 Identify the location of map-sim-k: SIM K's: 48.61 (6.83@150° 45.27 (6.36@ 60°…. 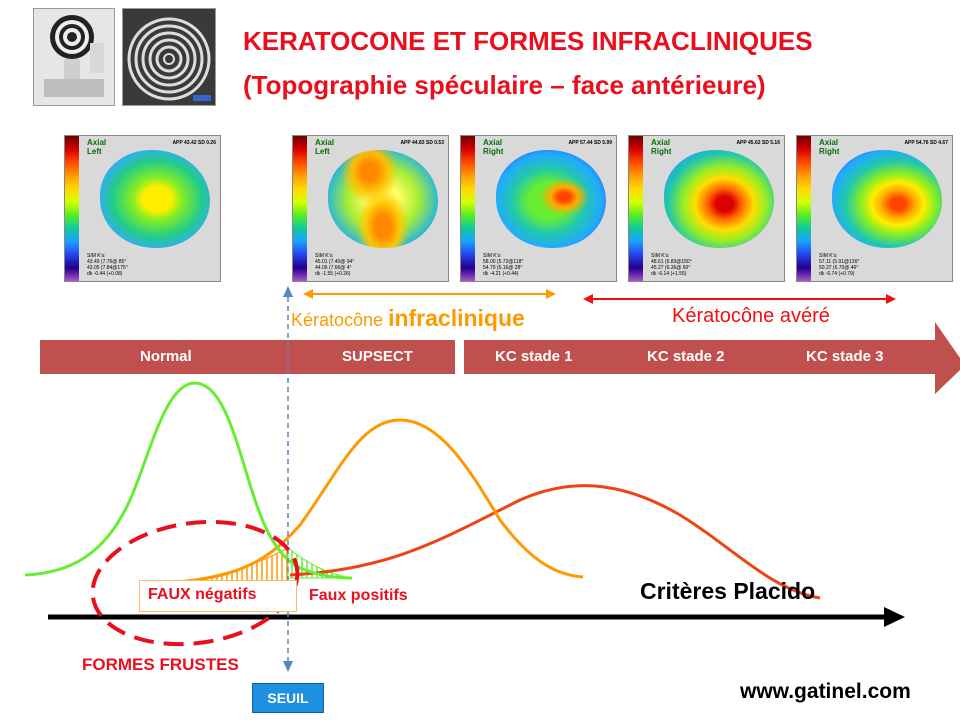
(671, 265).